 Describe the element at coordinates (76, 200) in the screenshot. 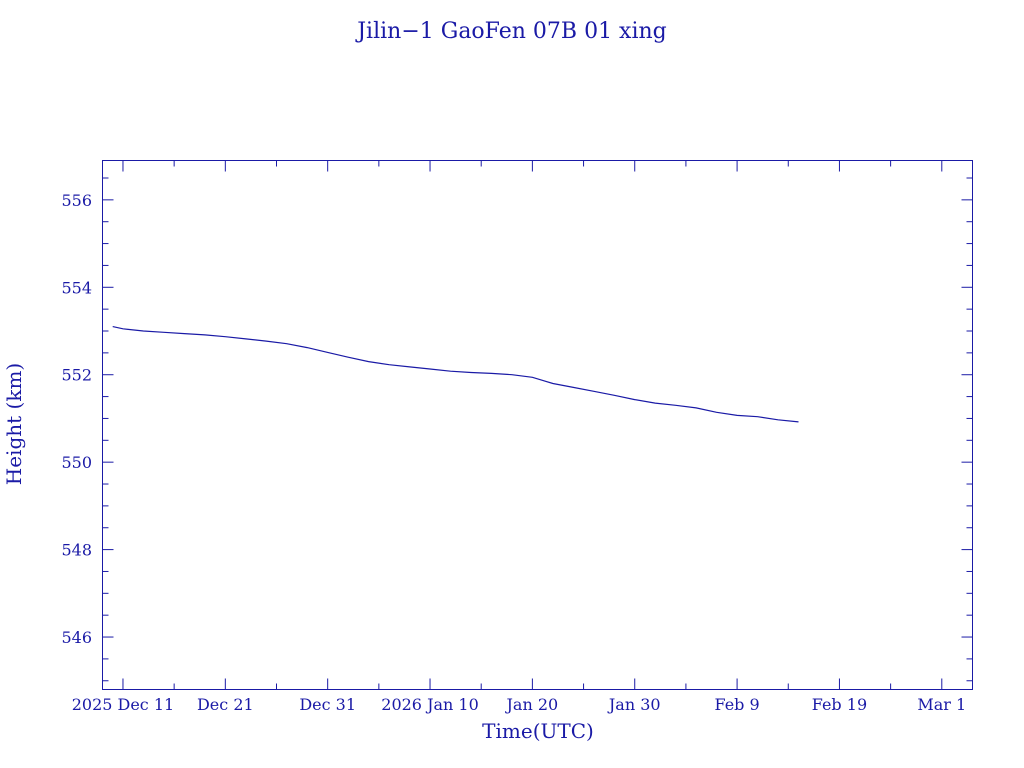

I see `y-tick-label: 556` at that location.